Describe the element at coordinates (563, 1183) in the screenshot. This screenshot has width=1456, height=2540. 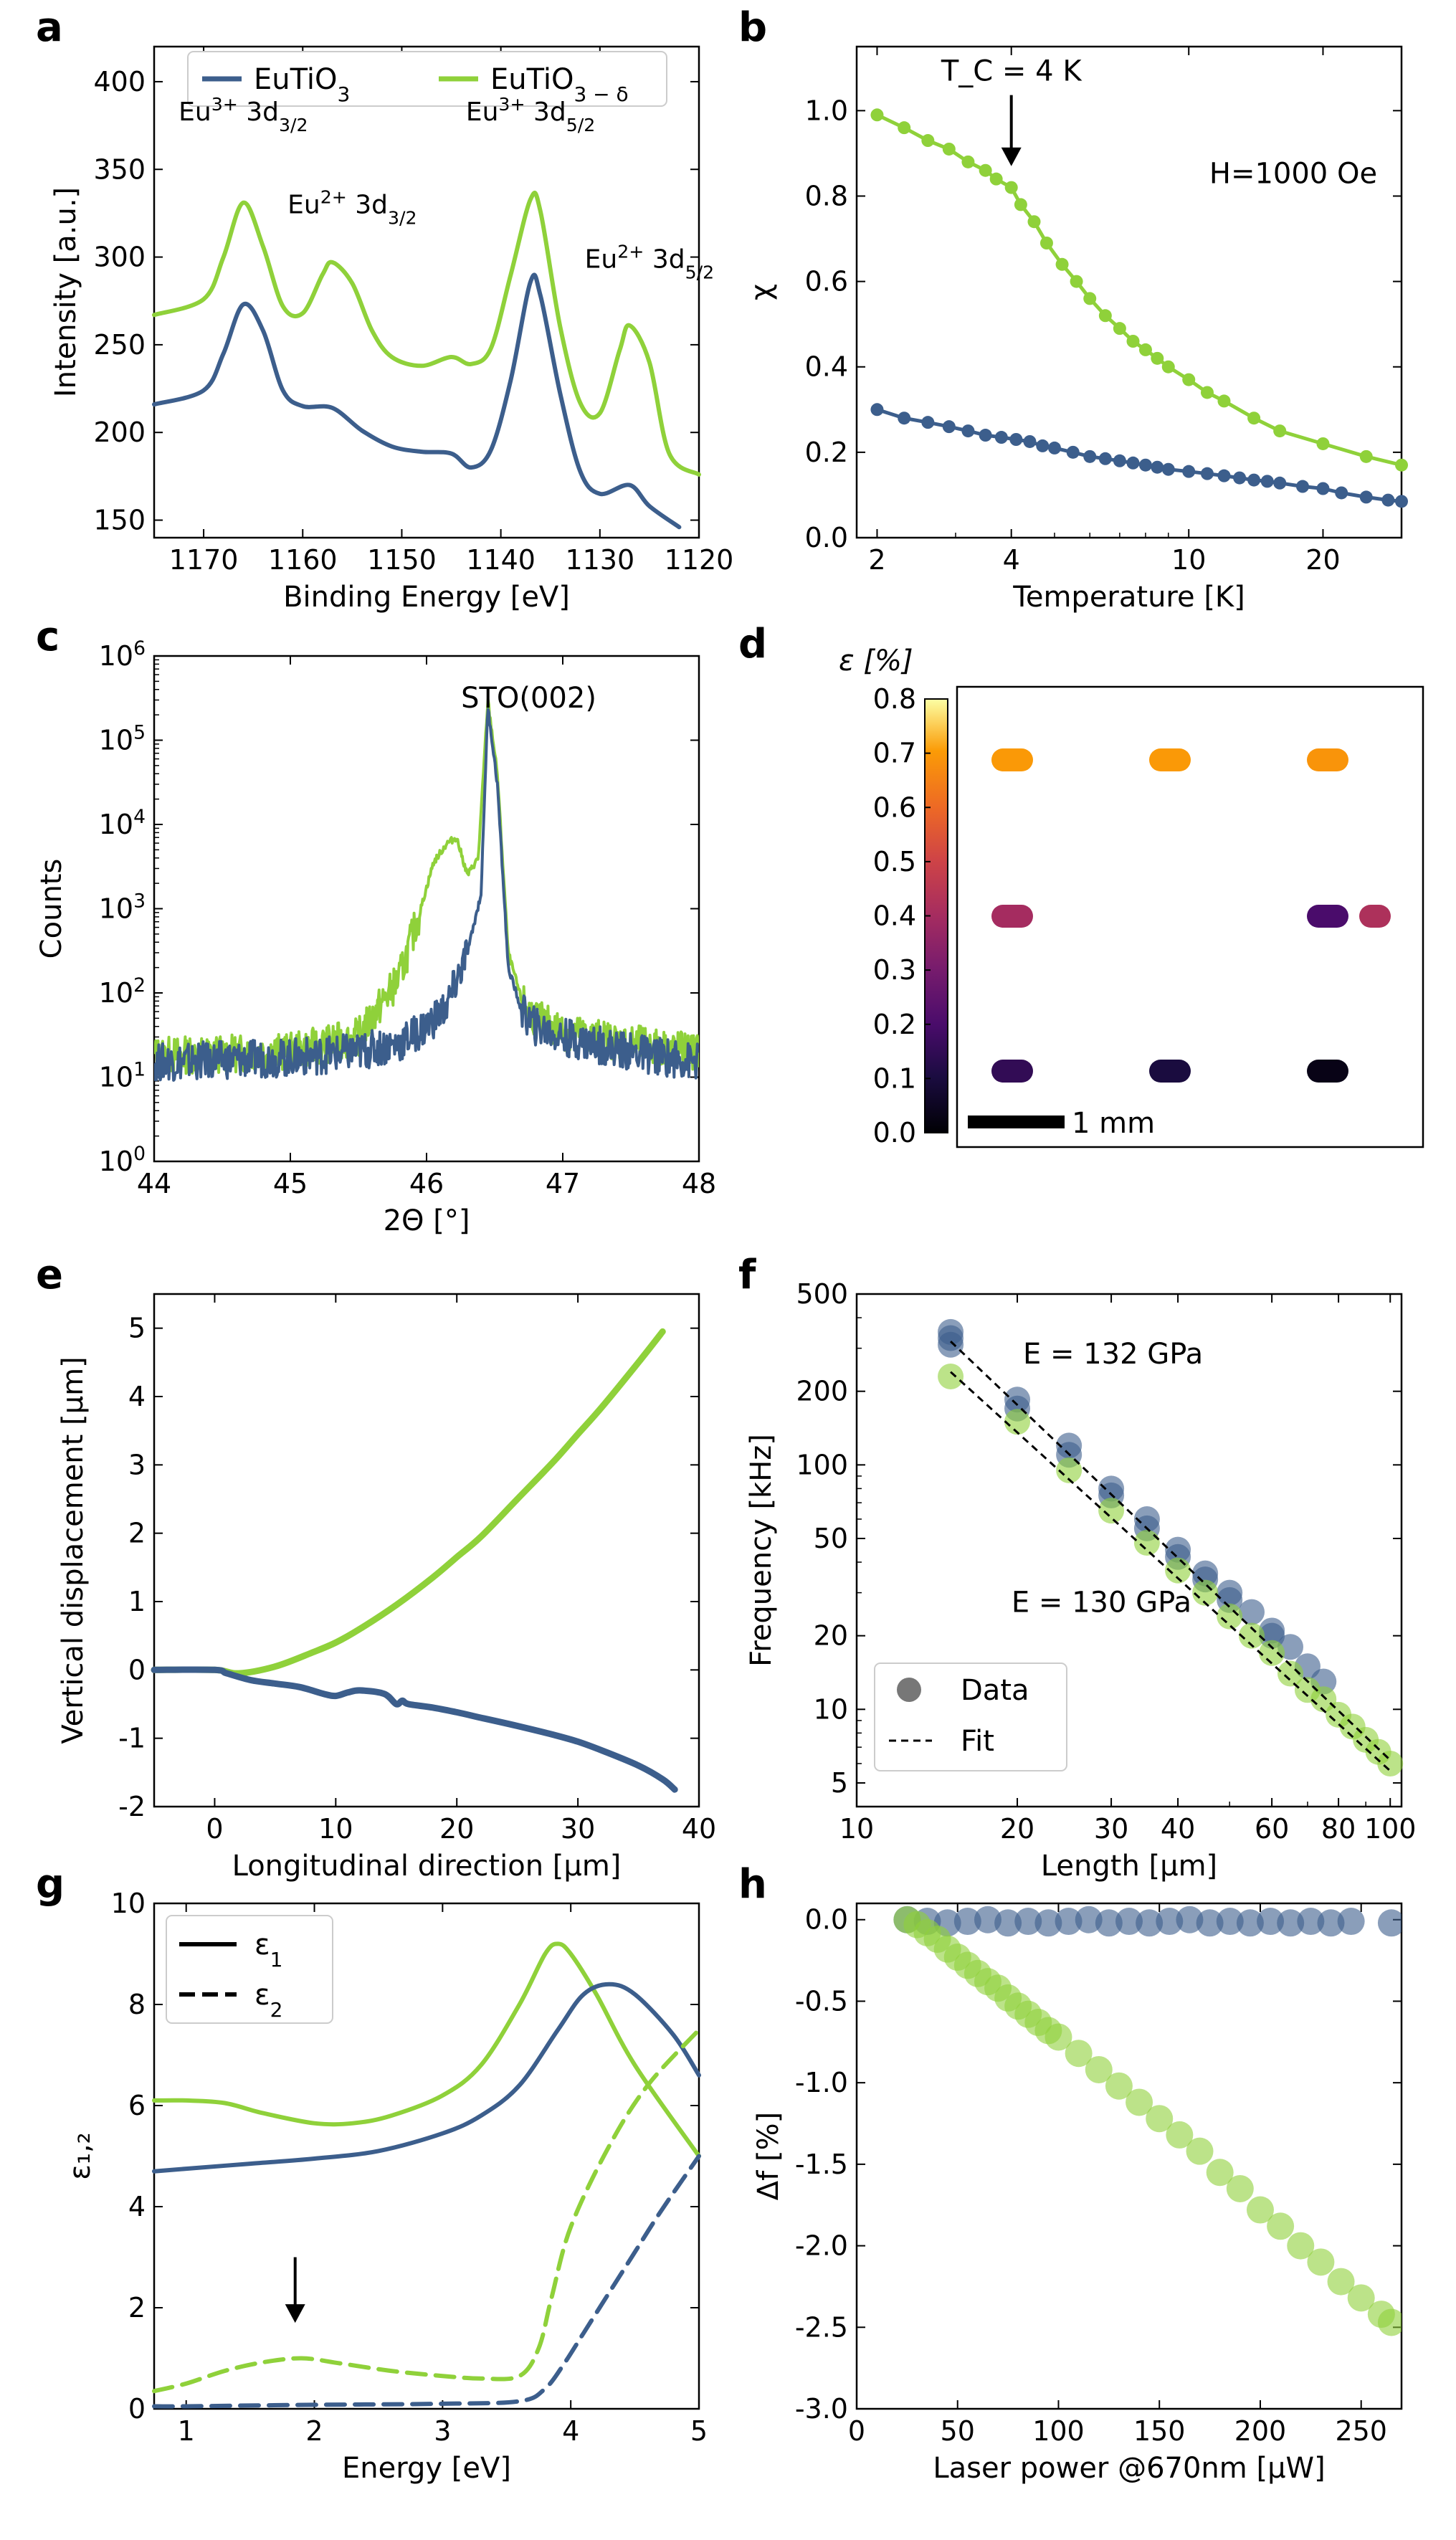
I see `x-tick-label: 47` at that location.